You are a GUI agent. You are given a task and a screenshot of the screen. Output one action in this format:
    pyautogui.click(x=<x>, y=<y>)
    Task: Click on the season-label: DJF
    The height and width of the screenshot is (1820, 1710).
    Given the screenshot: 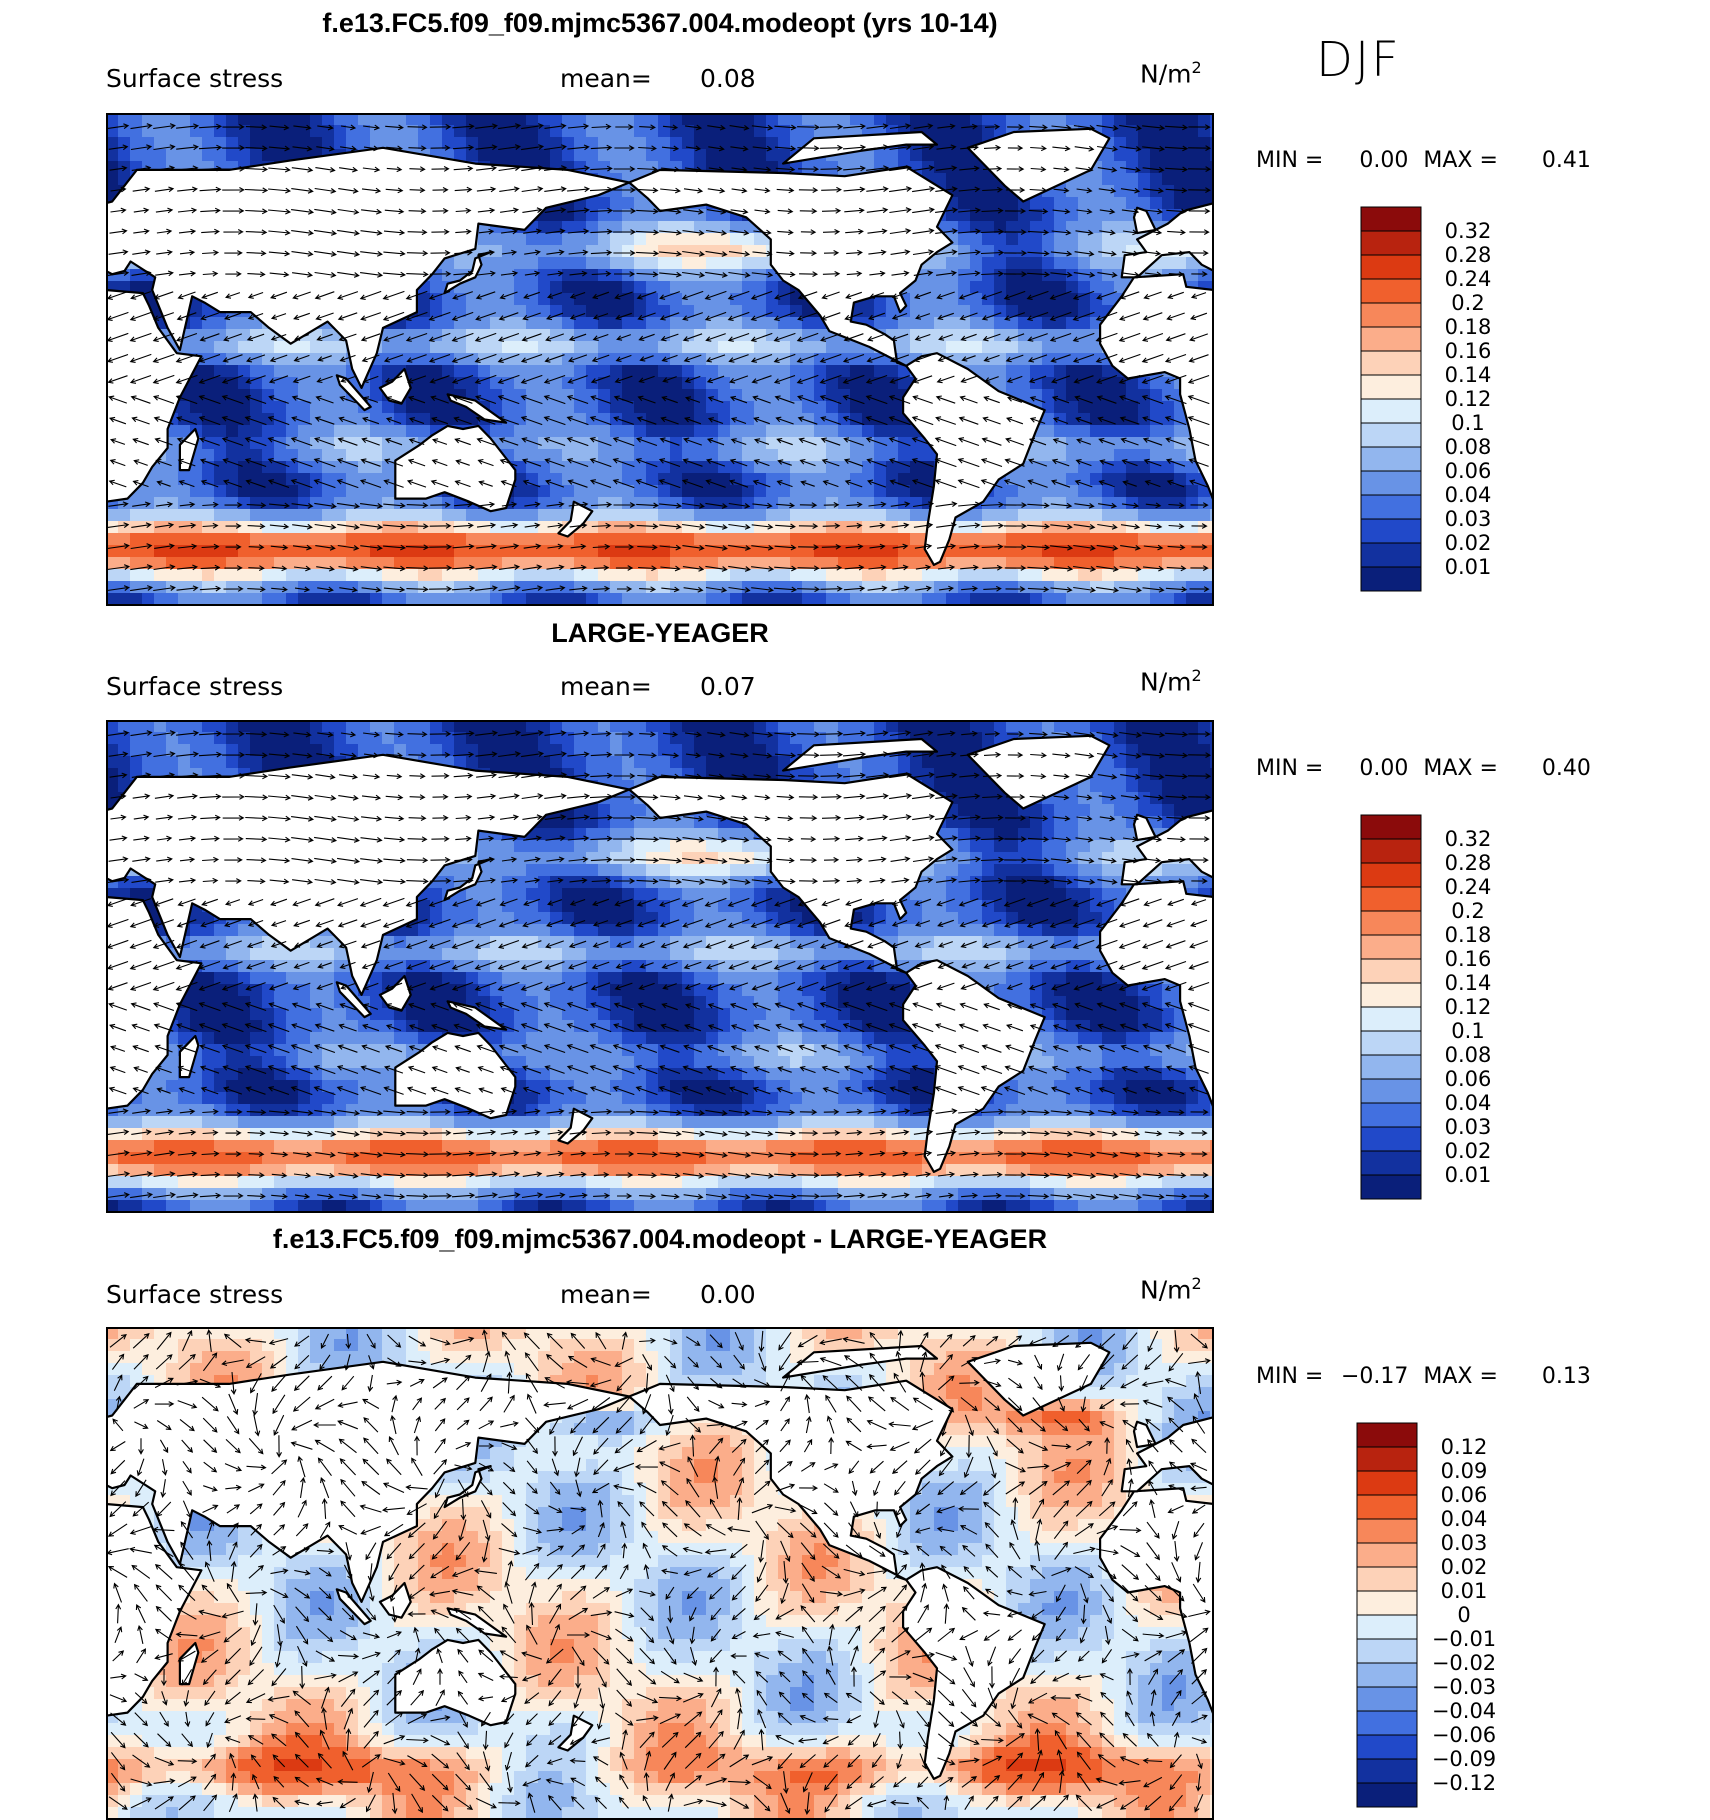 What is the action you would take?
    pyautogui.click(x=1358, y=60)
    